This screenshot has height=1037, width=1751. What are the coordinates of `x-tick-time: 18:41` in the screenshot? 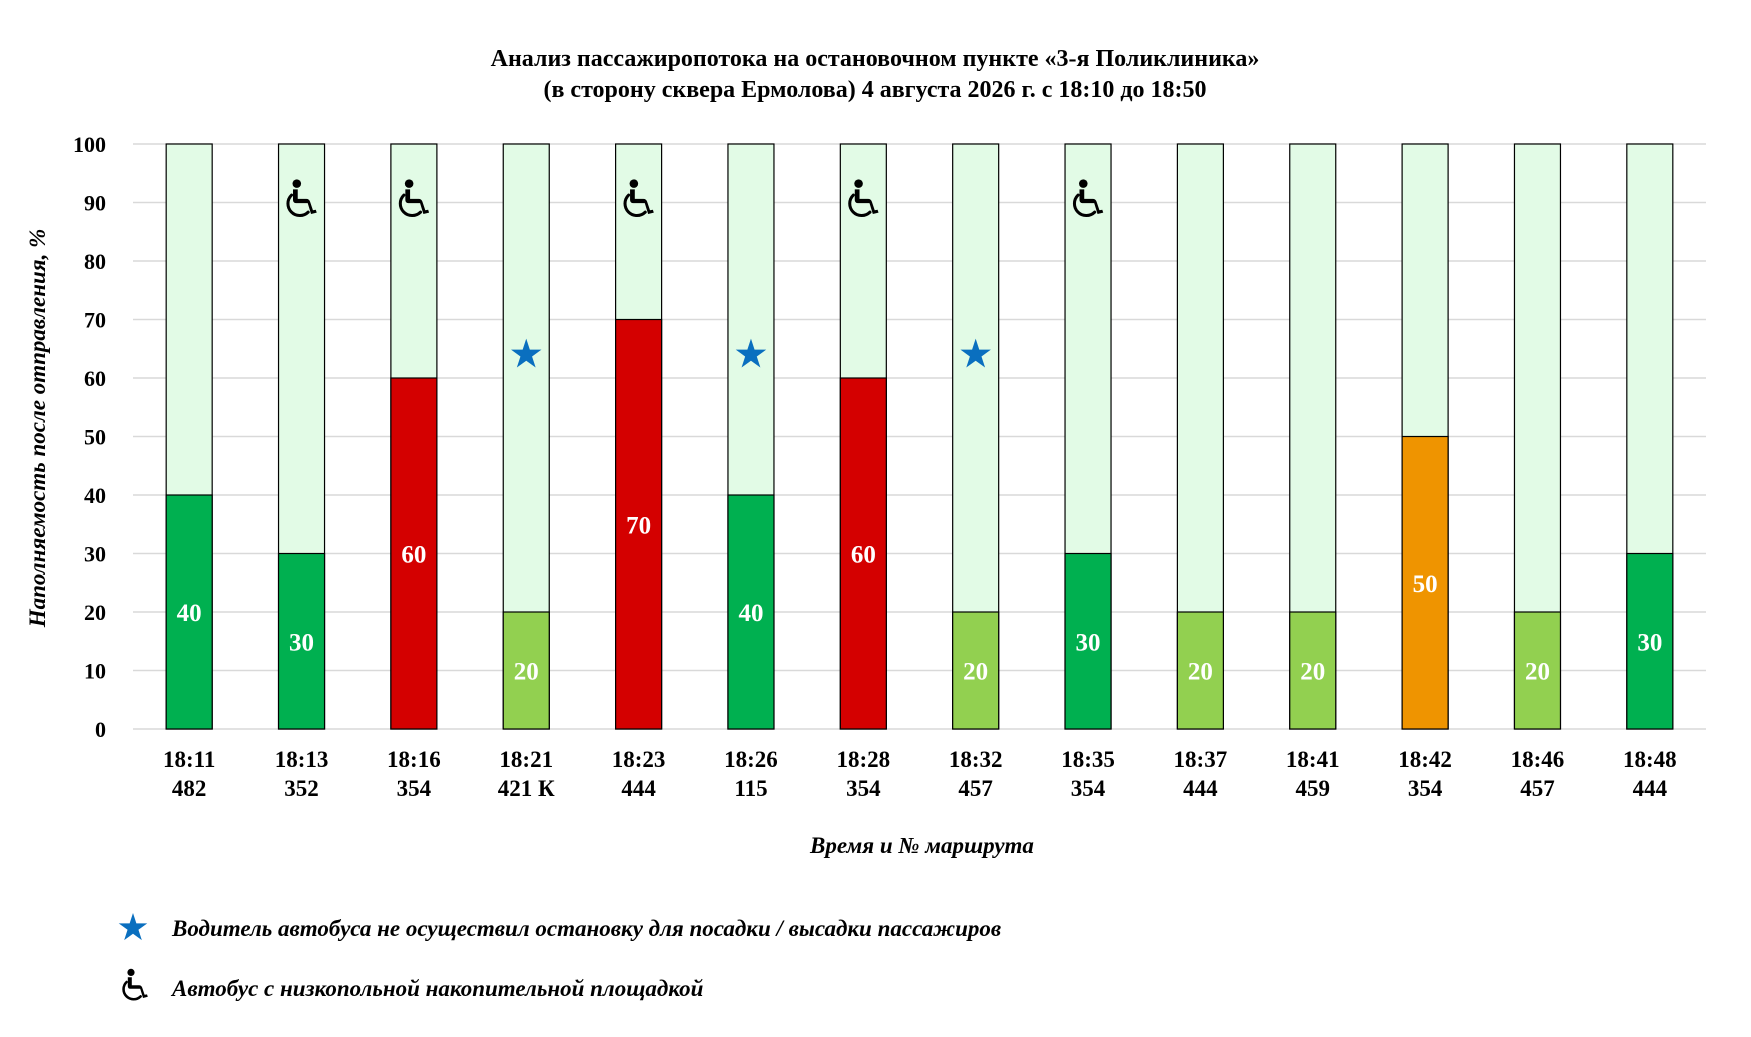 It's located at (1313, 759).